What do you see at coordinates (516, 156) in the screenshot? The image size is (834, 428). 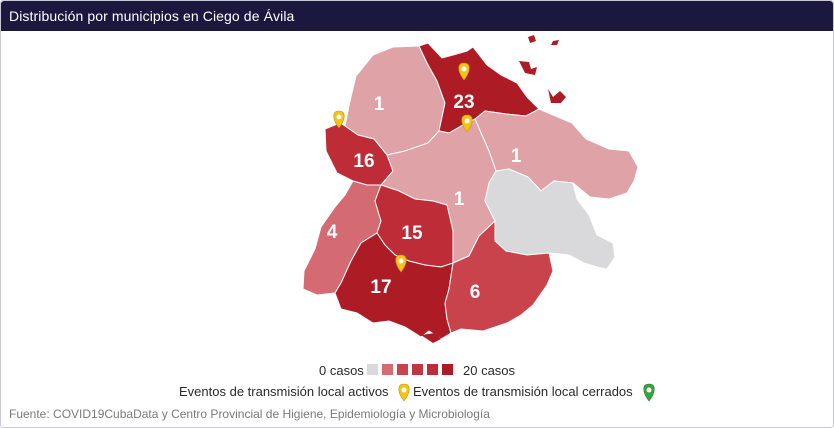 I see `label-bolivia: 1` at bounding box center [516, 156].